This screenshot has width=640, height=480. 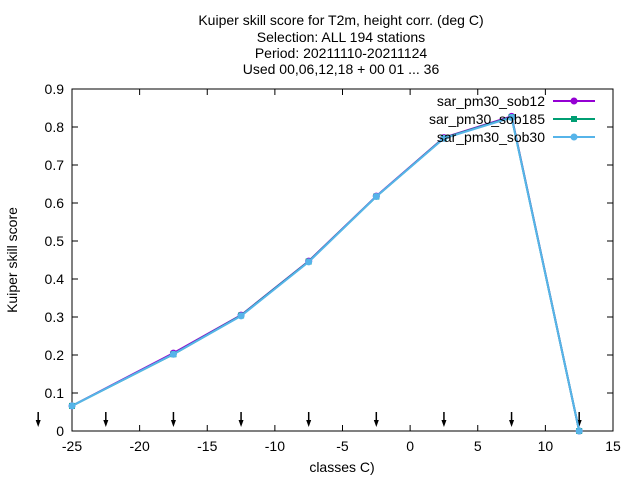 I want to click on legend-entry: sar_pm30_sob12, so click(x=516, y=101).